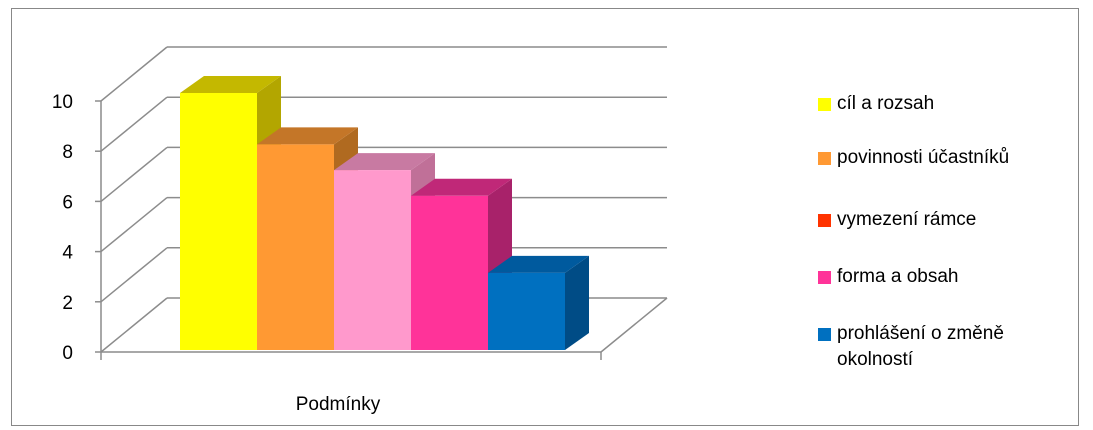  What do you see at coordinates (67, 152) in the screenshot?
I see `y-tick-label: 8` at bounding box center [67, 152].